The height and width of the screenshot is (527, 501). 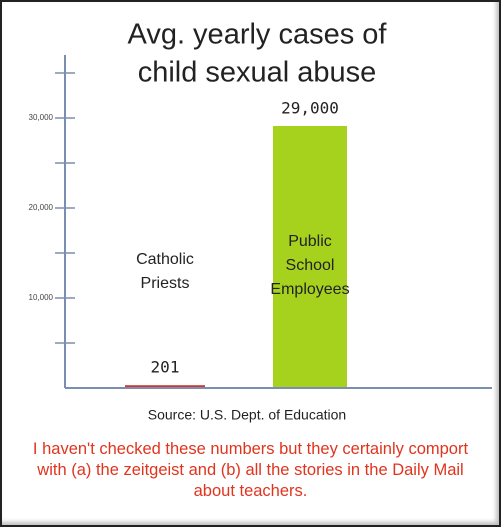 What do you see at coordinates (257, 73) in the screenshot?
I see `chart-title: child sexual abuse` at bounding box center [257, 73].